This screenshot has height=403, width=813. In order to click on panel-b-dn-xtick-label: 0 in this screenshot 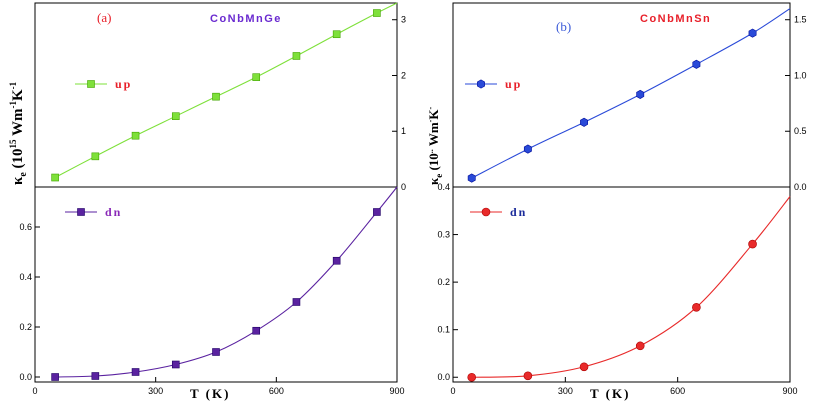, I will do `click(452, 391)`.